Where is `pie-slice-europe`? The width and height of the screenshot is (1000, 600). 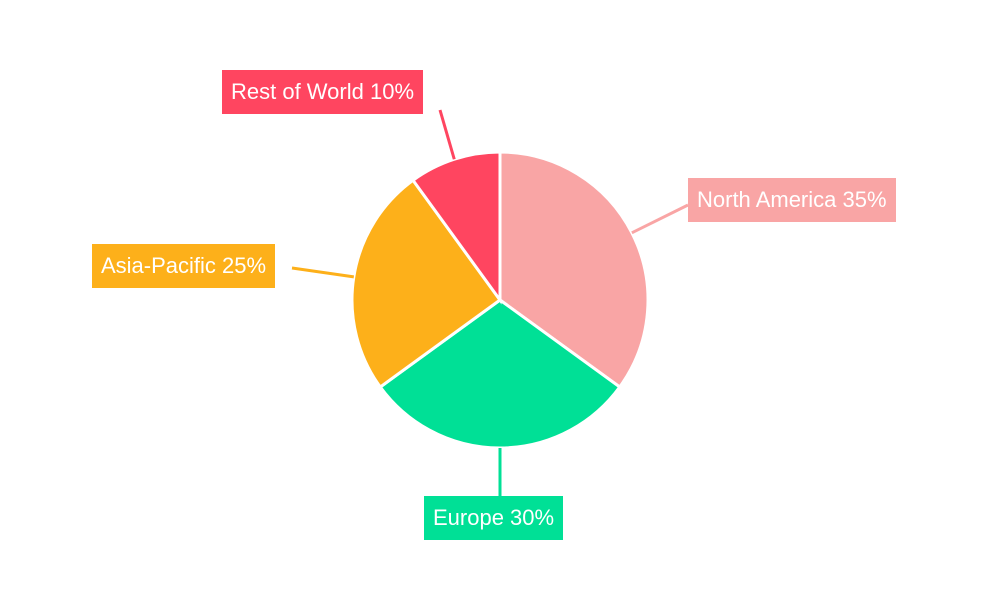
pie-slice-europe is located at coordinates (500, 374).